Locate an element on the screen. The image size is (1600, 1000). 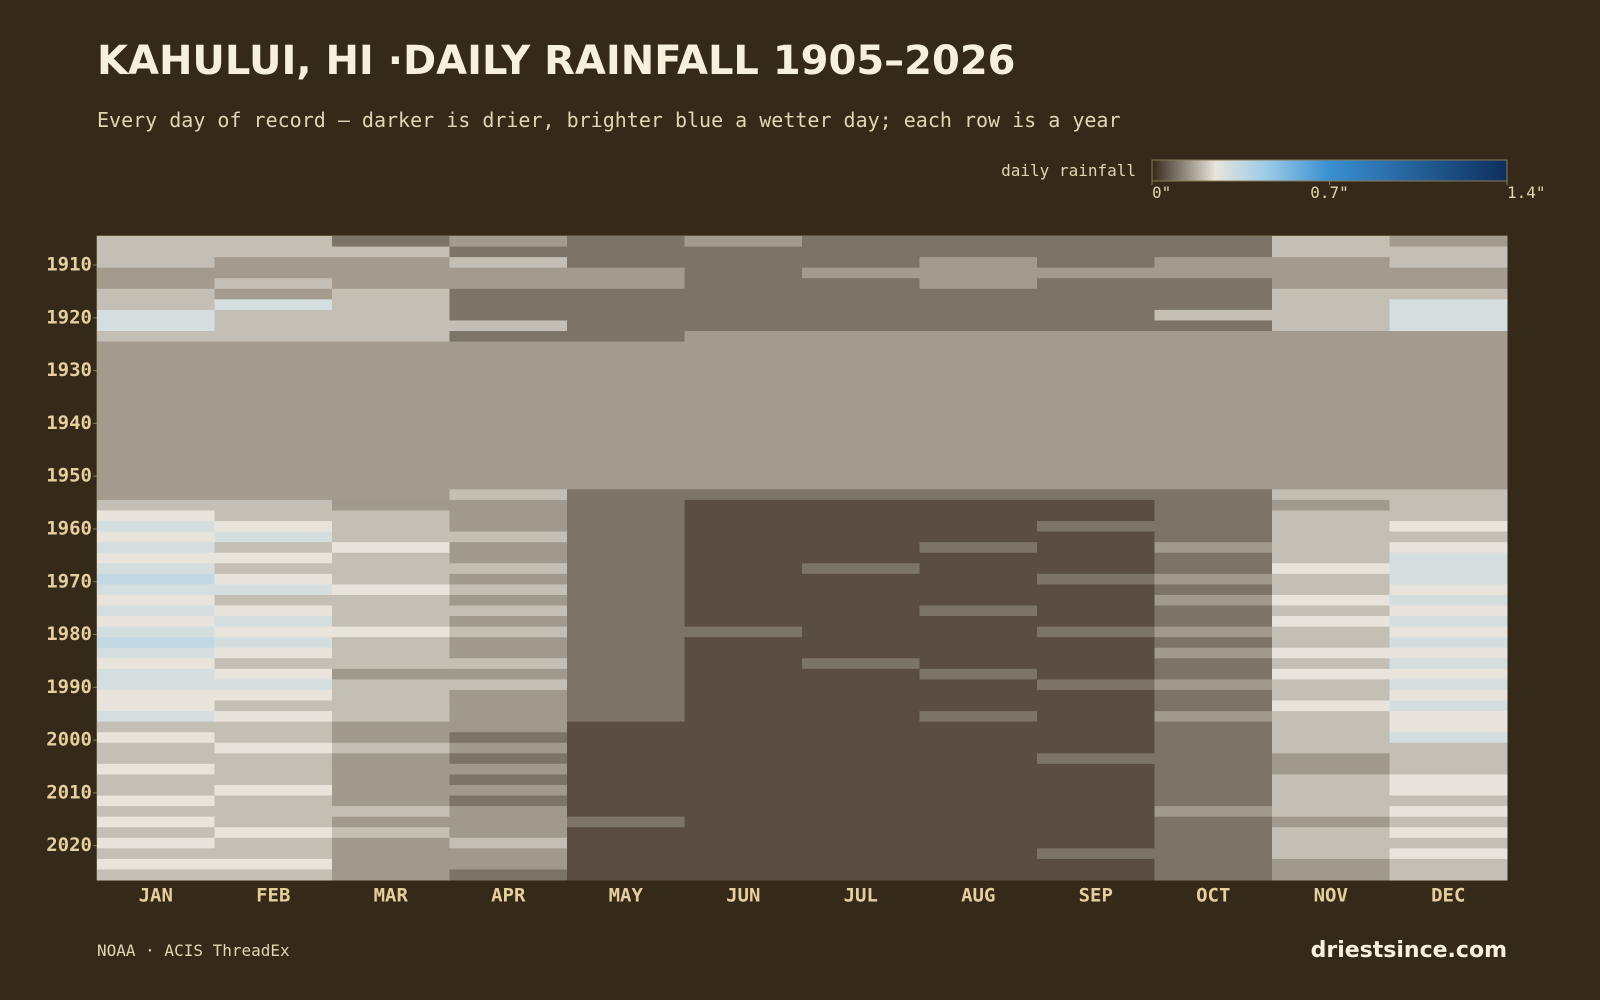
y-tick-label: 1940 is located at coordinates (69, 423).